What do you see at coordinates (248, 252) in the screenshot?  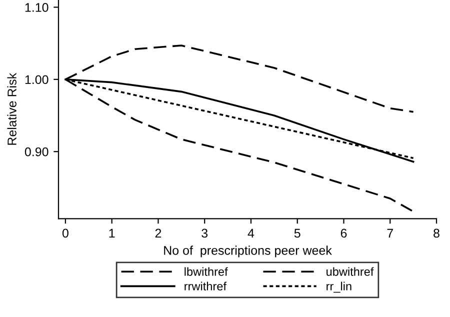 I see `x-axis-title: No of prescriptions peer week` at bounding box center [248, 252].